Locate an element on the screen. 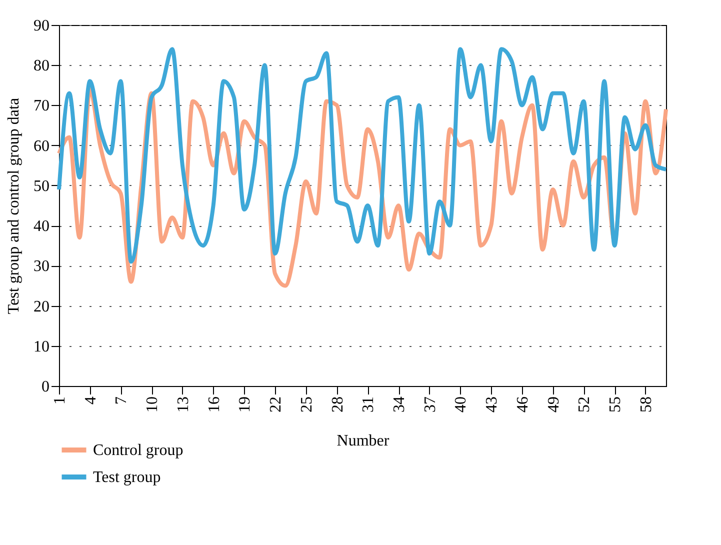  x-tick-label: 58 is located at coordinates (646, 404).